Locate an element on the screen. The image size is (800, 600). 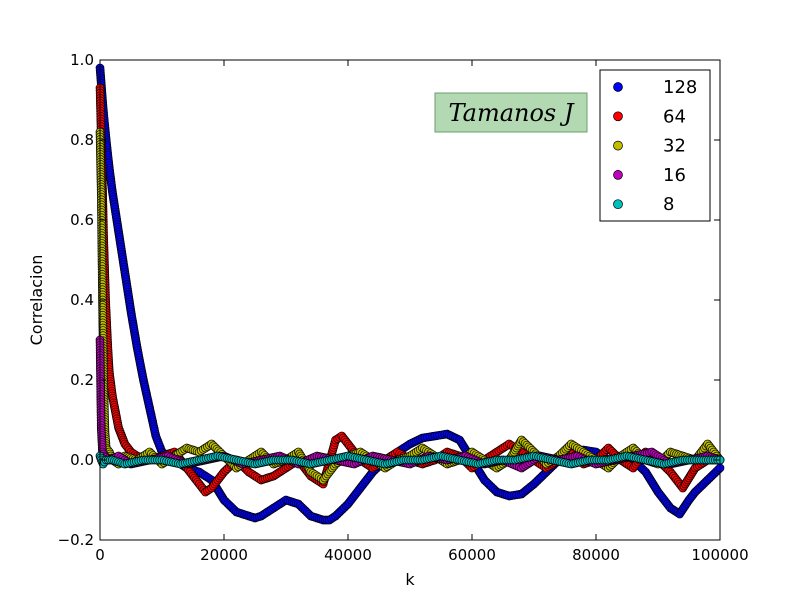
x-tick-label: 80000 is located at coordinates (596, 555).